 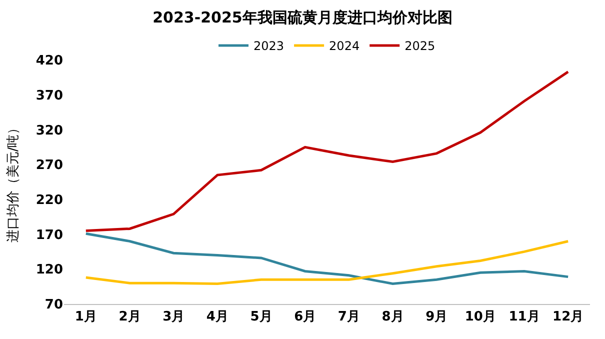 What do you see at coordinates (349, 317) in the screenshot?
I see `x-tick-label: 7月` at bounding box center [349, 317].